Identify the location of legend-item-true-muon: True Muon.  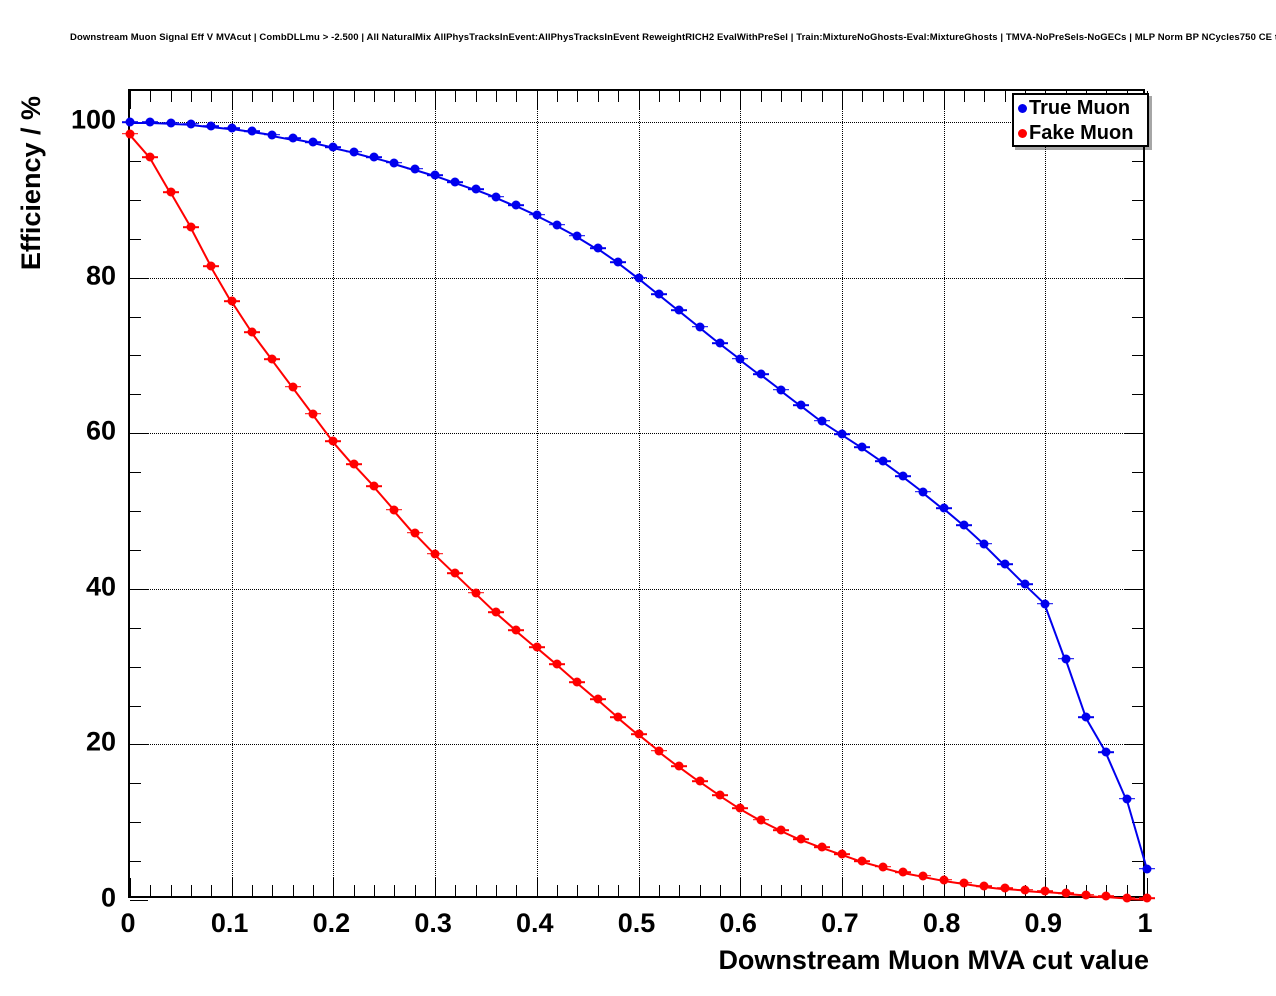
(1074, 108).